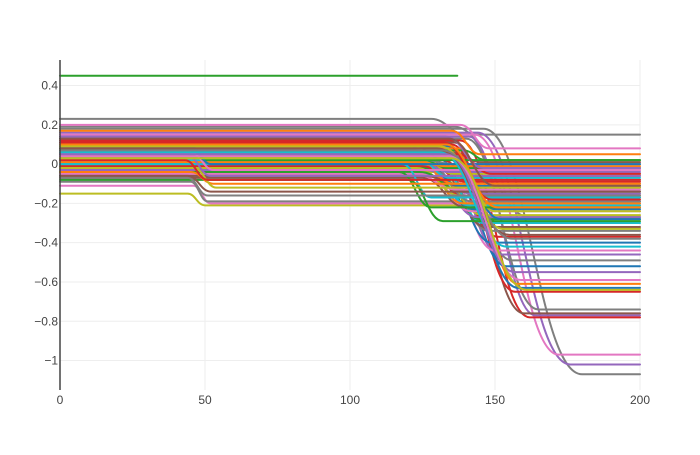 The image size is (700, 455). What do you see at coordinates (54, 164) in the screenshot?
I see `y-tick-label: 0` at bounding box center [54, 164].